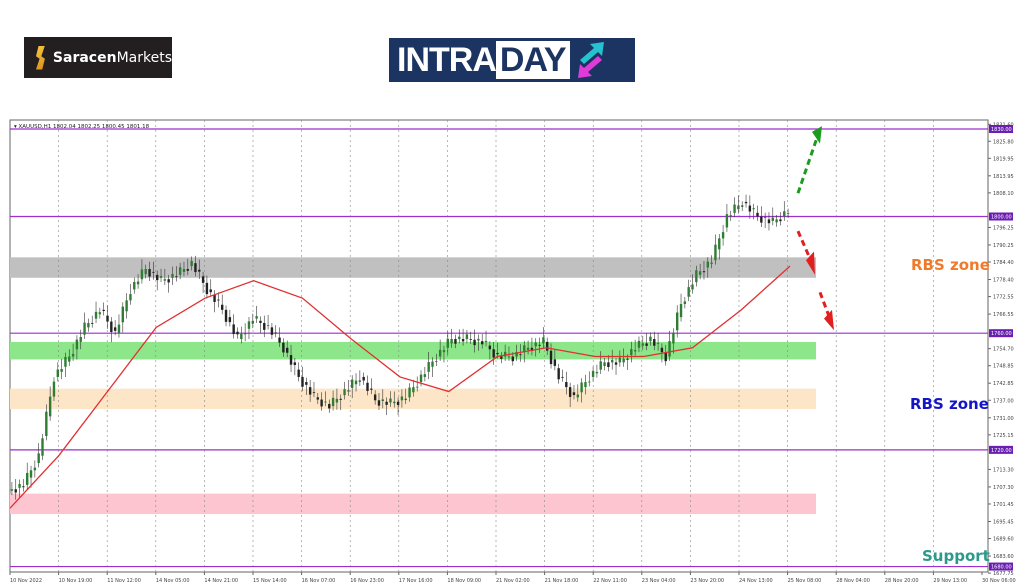 This screenshot has width=1024, height=587. Describe the element at coordinates (805, 247) in the screenshot. I see `down-arrow-icon` at that location.